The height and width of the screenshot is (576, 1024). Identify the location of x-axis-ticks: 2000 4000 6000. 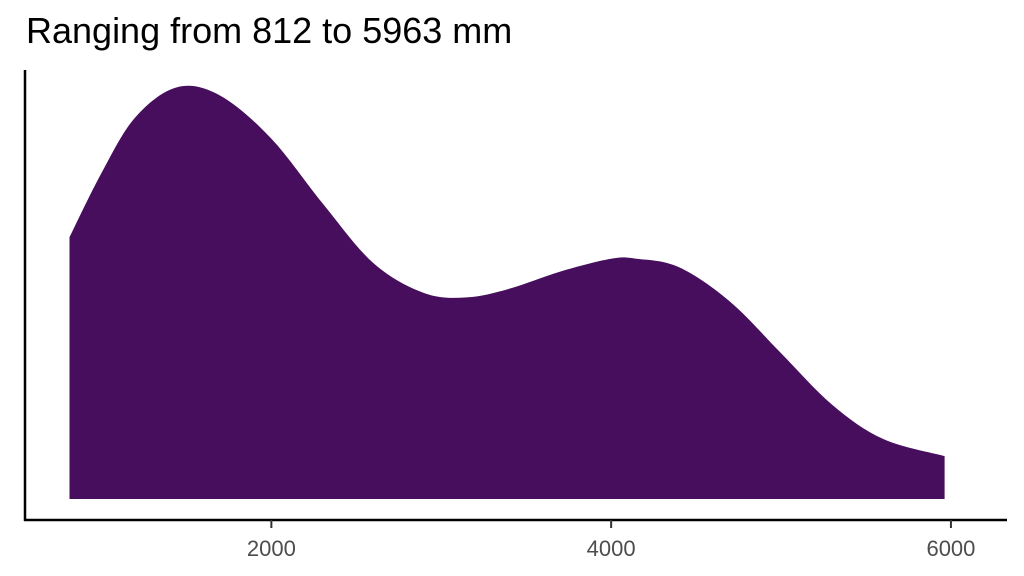
(611, 540).